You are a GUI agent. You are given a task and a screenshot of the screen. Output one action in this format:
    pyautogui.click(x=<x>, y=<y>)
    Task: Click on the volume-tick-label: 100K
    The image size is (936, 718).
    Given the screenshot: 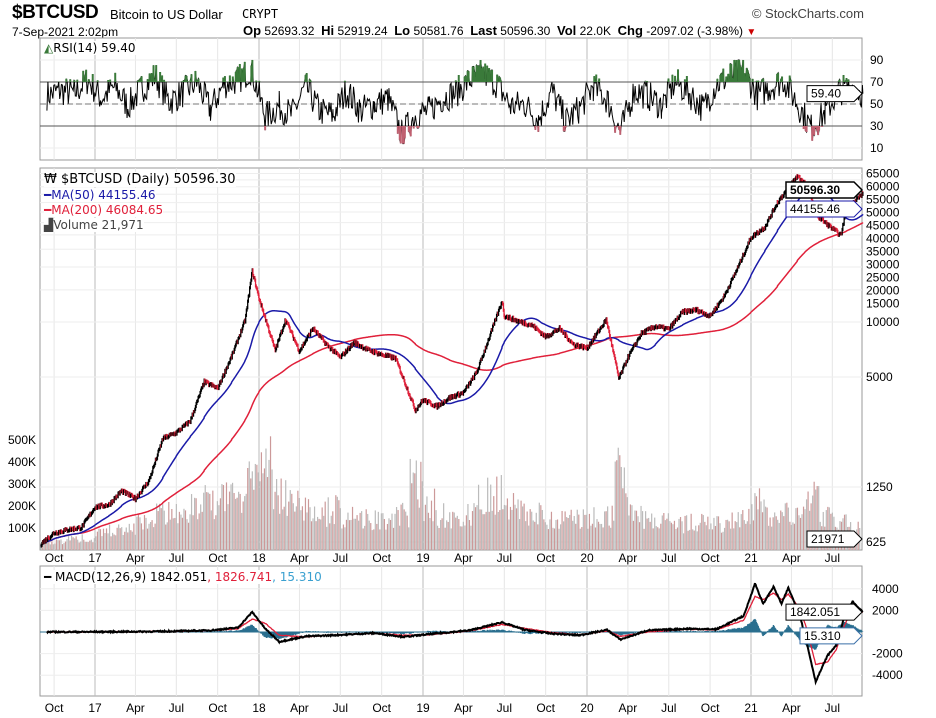 What is the action you would take?
    pyautogui.click(x=22, y=528)
    